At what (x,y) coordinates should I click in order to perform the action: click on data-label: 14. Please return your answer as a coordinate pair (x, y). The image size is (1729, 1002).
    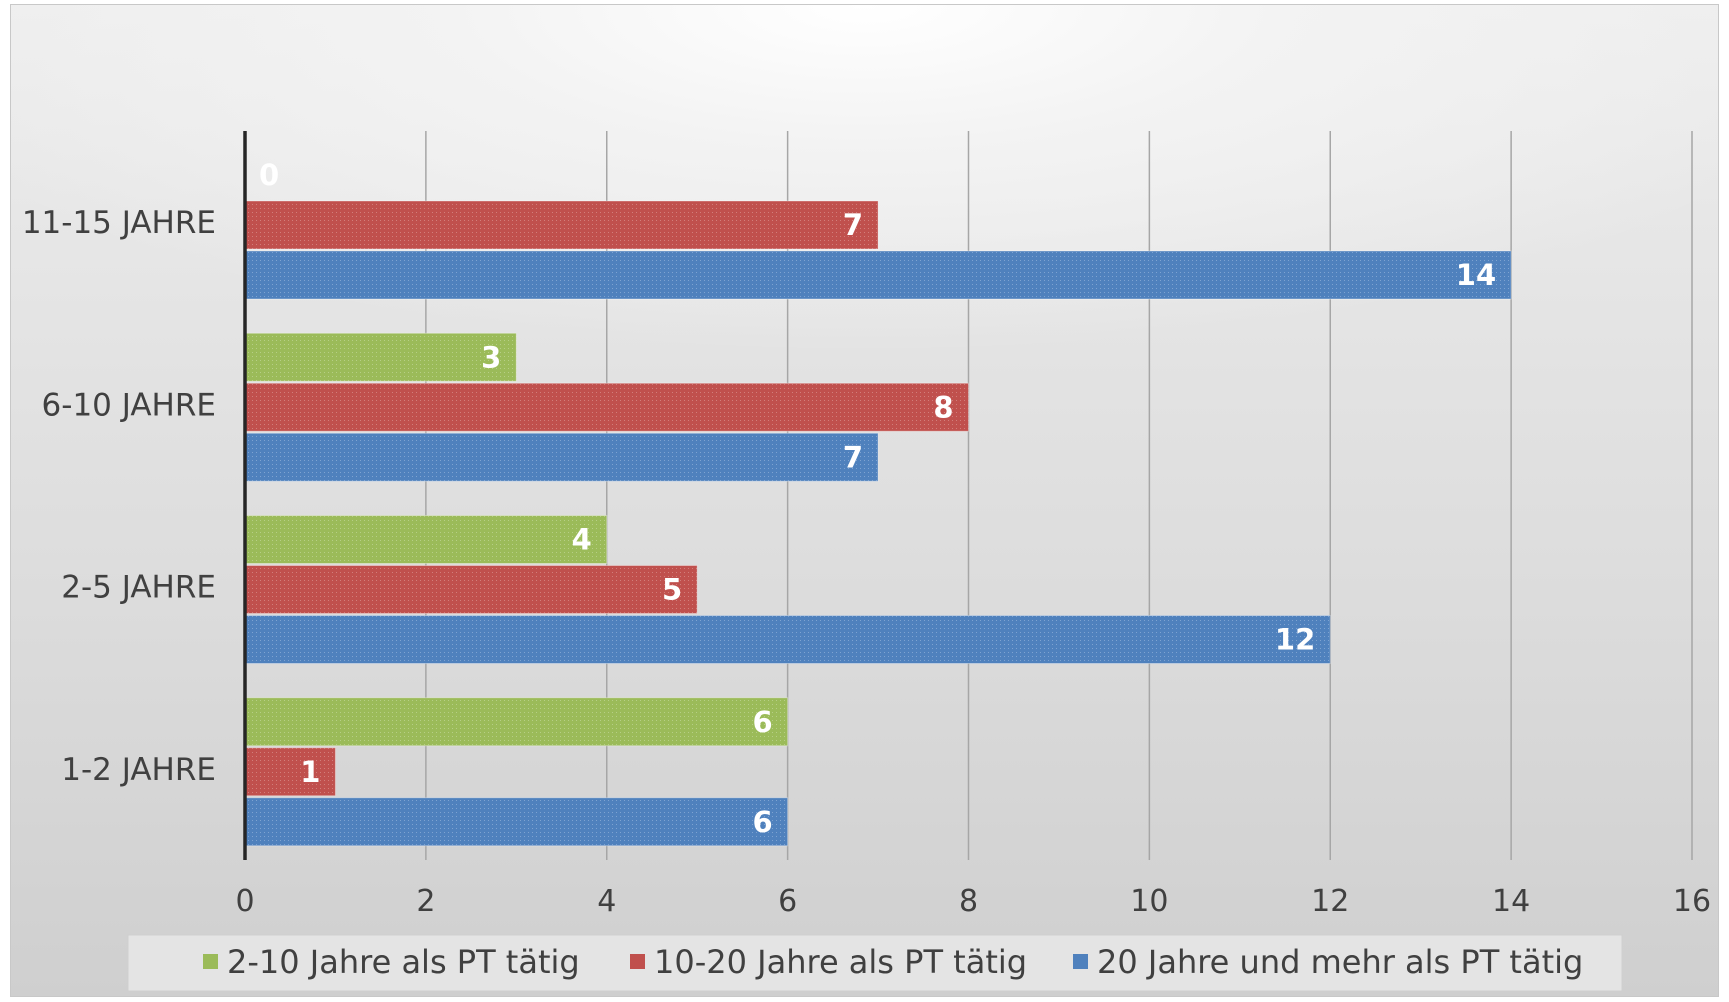
    Looking at the image, I should click on (1476, 275).